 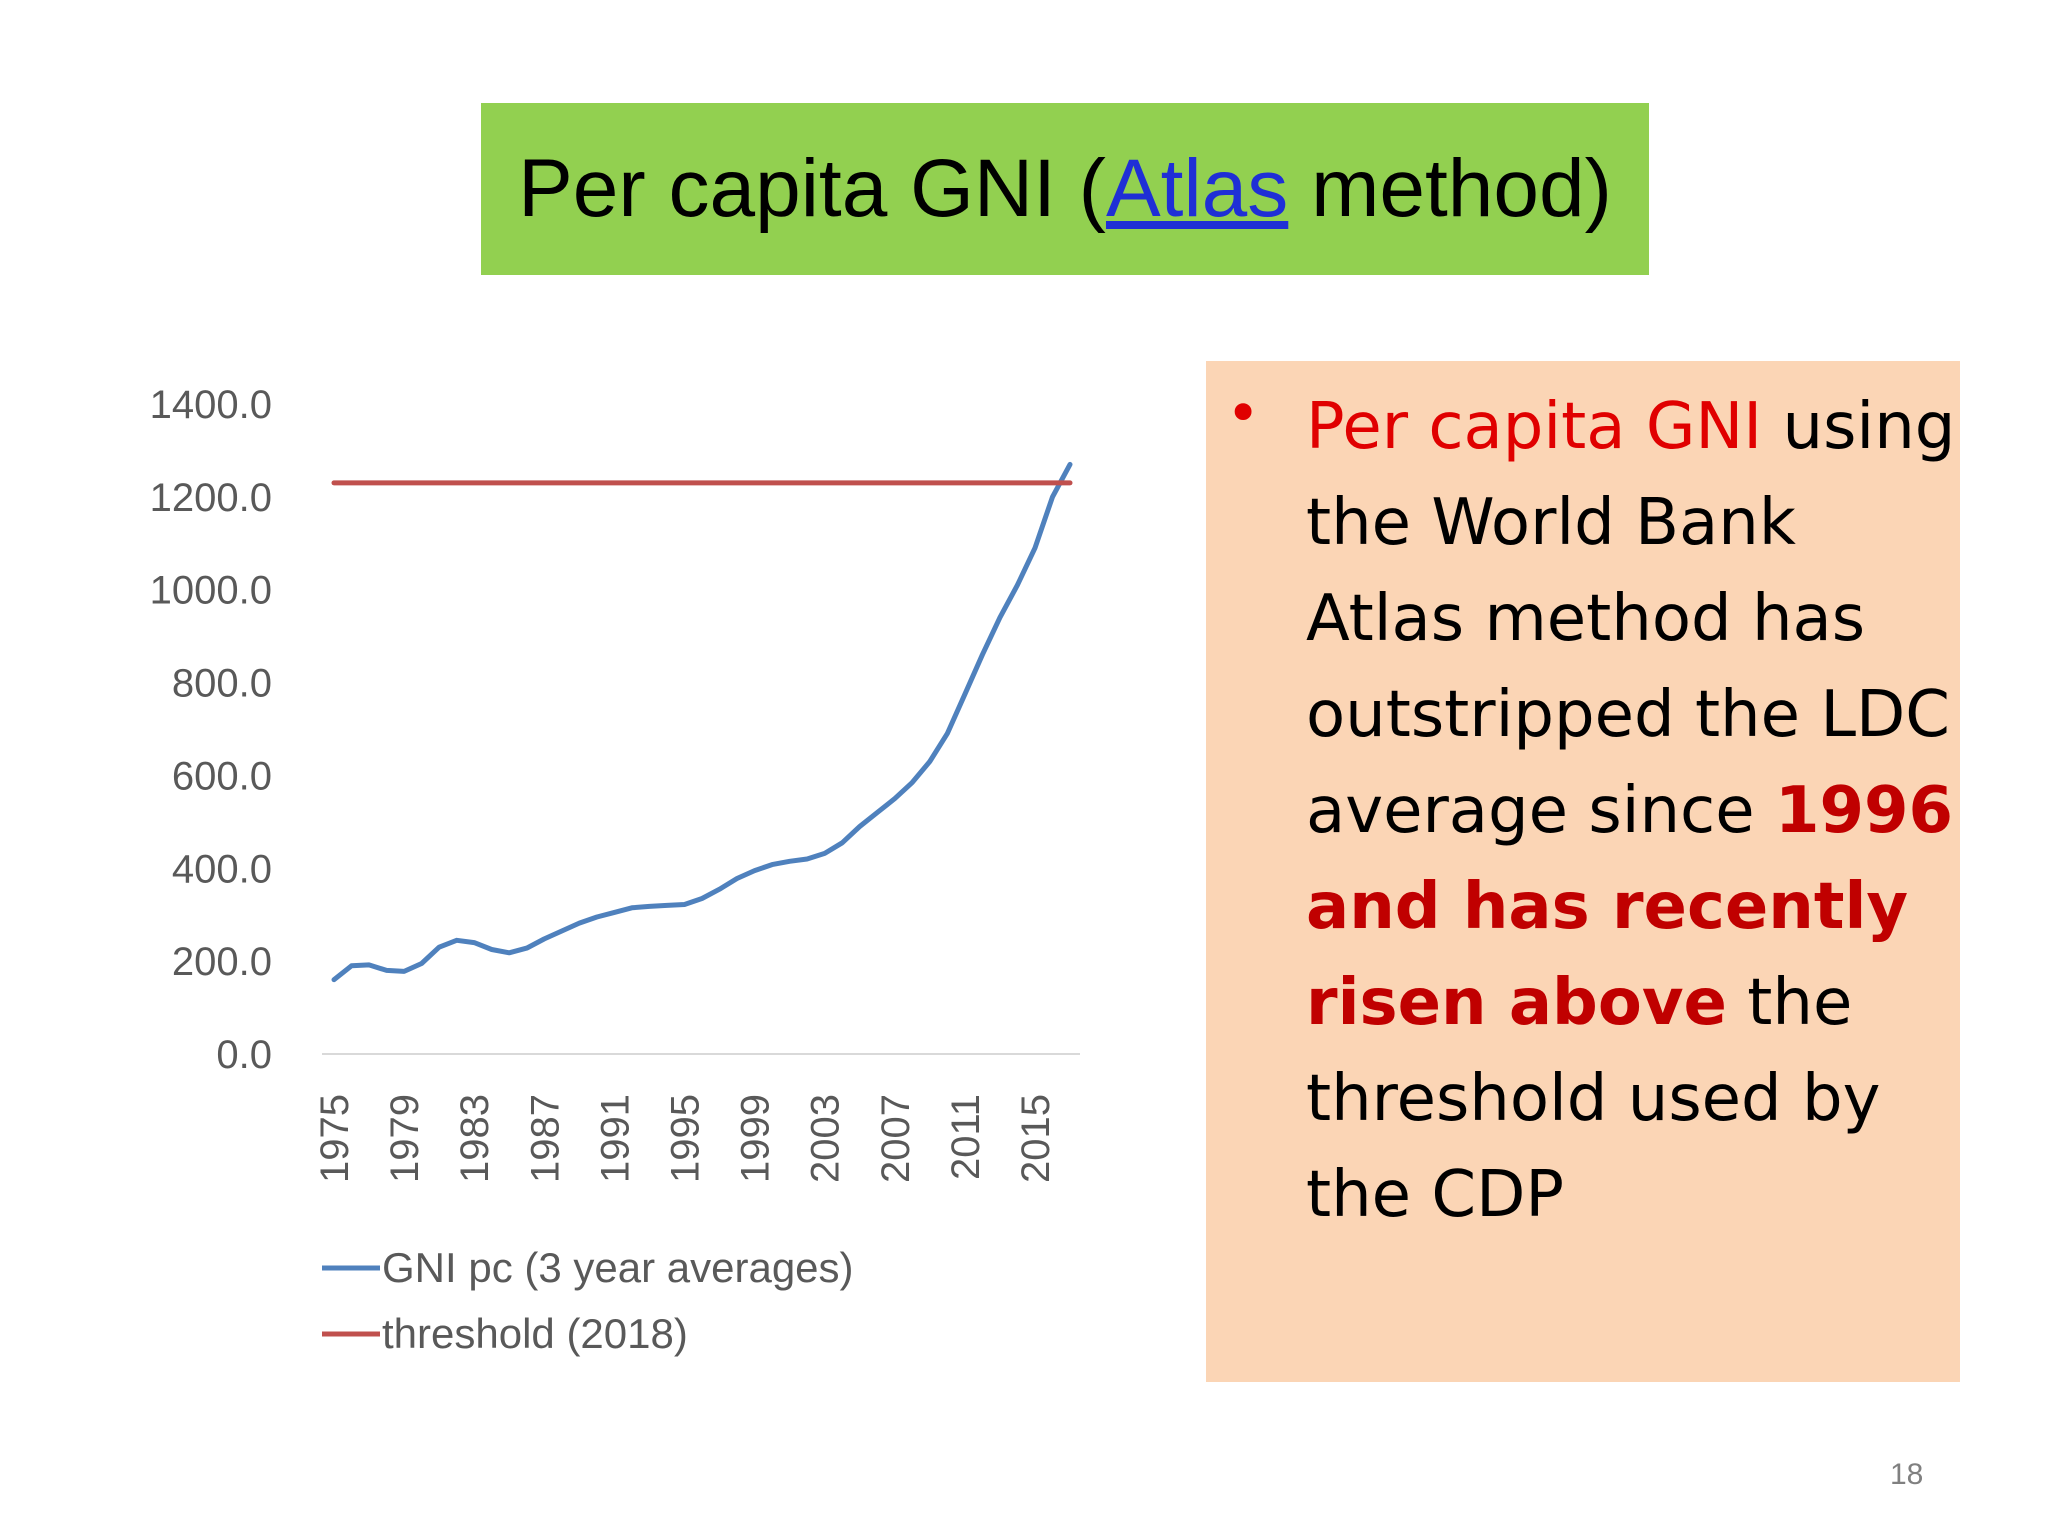 I want to click on x-tick-label: 2011, so click(x=966, y=1137).